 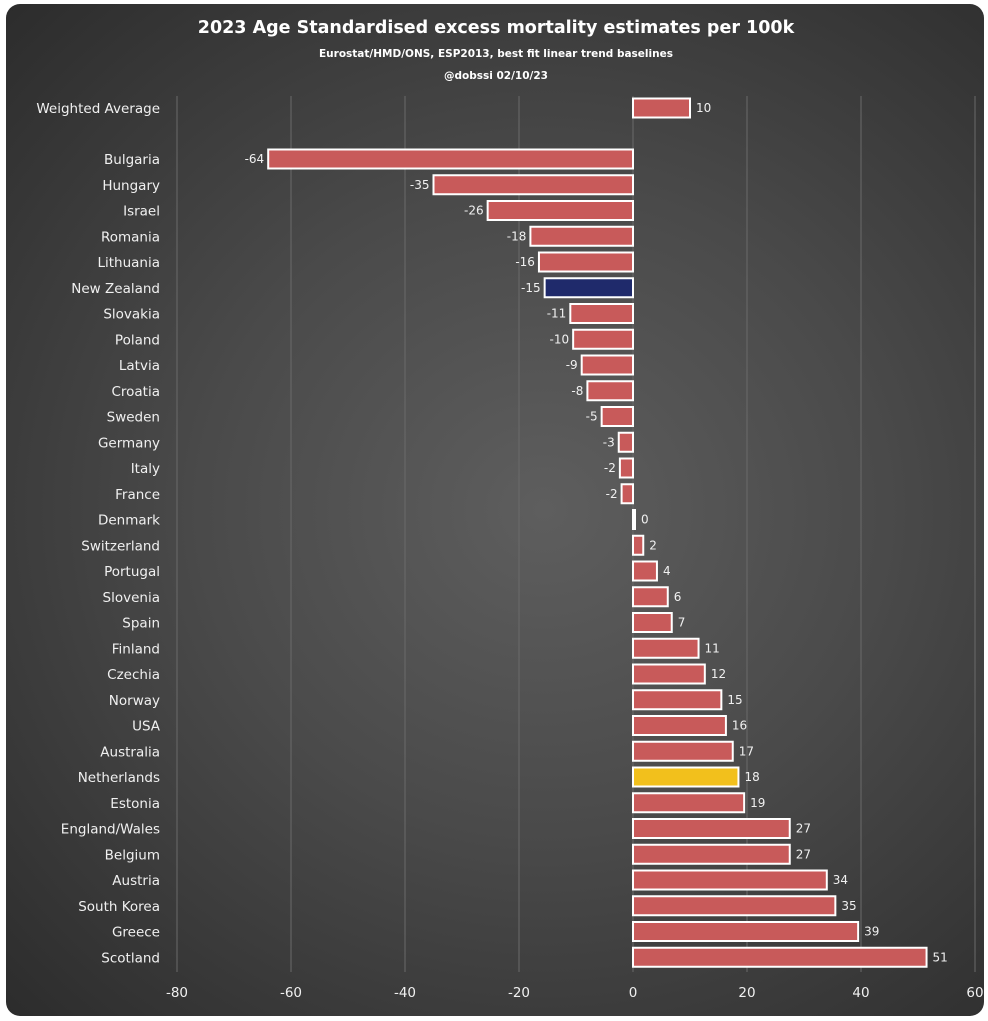 I want to click on x-tick-label: 0, so click(x=633, y=993).